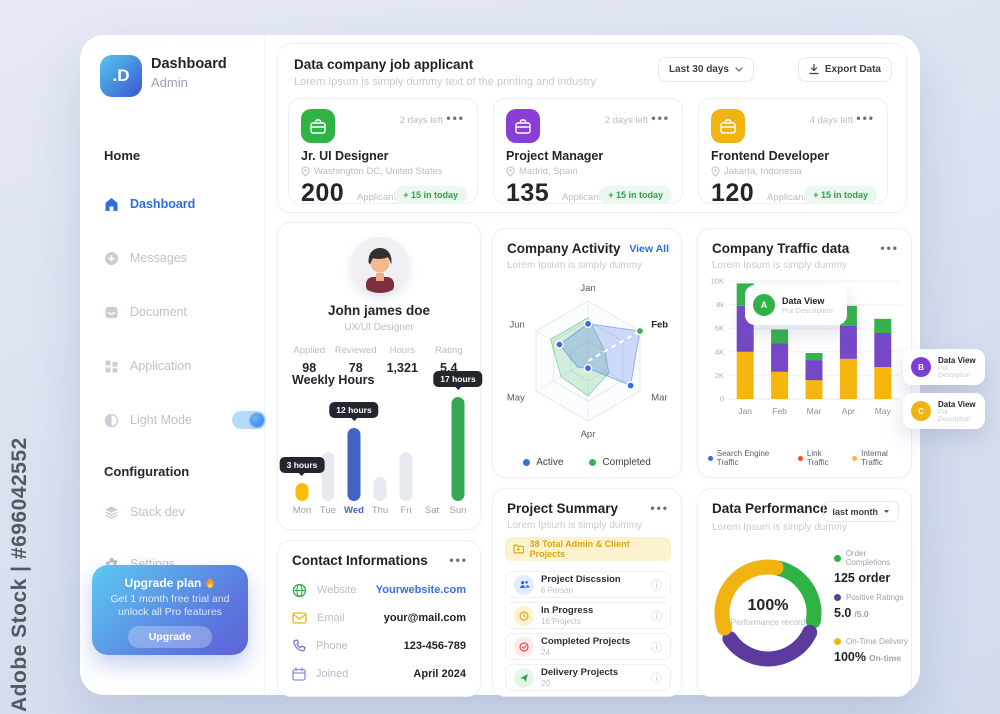  Describe the element at coordinates (588, 615) in the screenshot. I see `list-item-in-progress: In Progress 16 Projects ⓘ` at that location.